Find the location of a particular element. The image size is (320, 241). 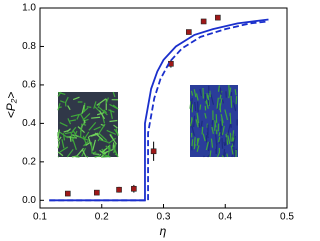

y-tick-label: 1.0 is located at coordinates (29, 8).